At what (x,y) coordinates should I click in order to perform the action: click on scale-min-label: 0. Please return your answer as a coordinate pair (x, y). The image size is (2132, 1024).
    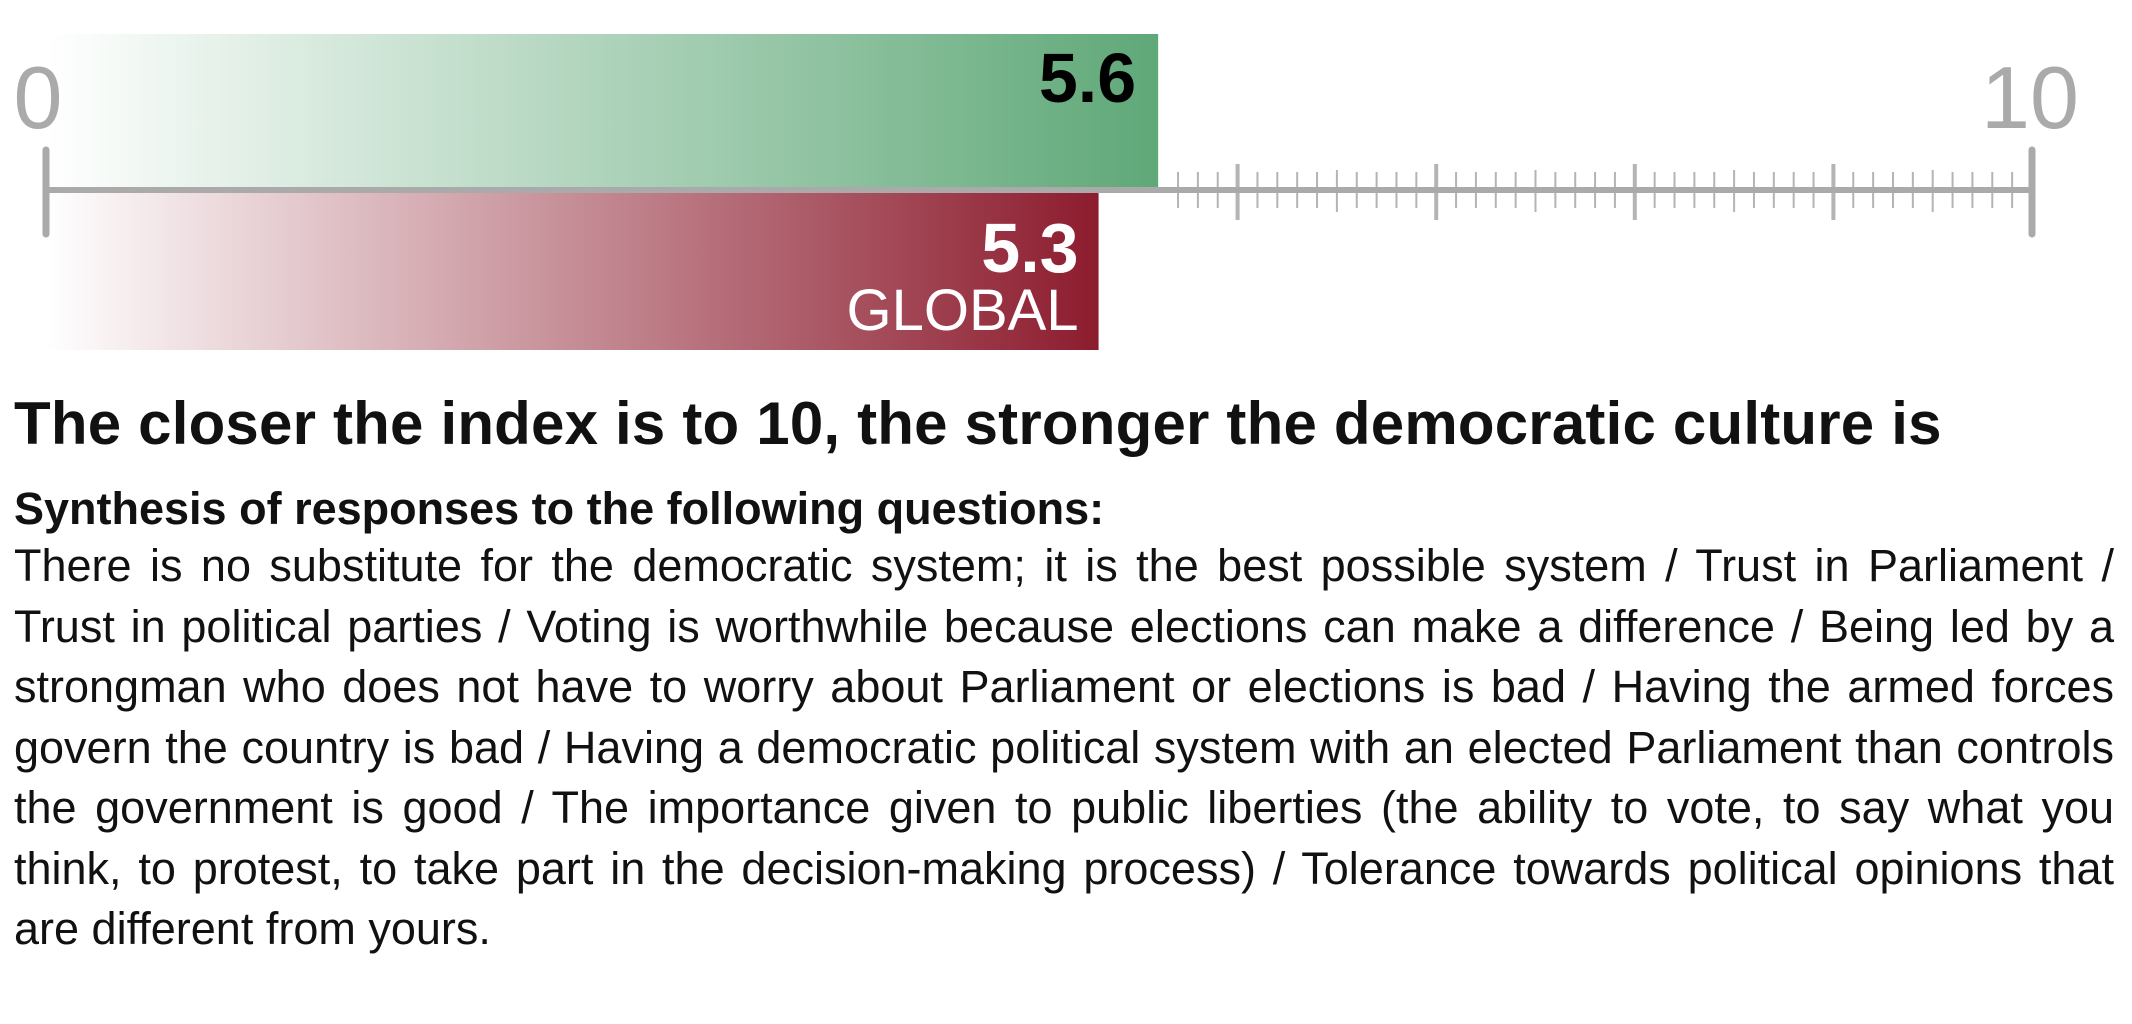
    Looking at the image, I should click on (38, 97).